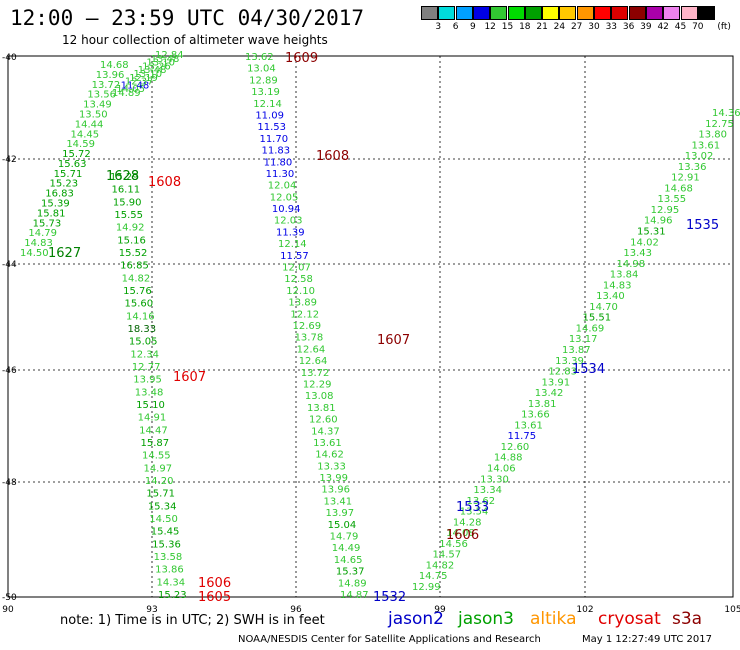  I want to click on wave-height-reading: 14.50, so click(163, 519).